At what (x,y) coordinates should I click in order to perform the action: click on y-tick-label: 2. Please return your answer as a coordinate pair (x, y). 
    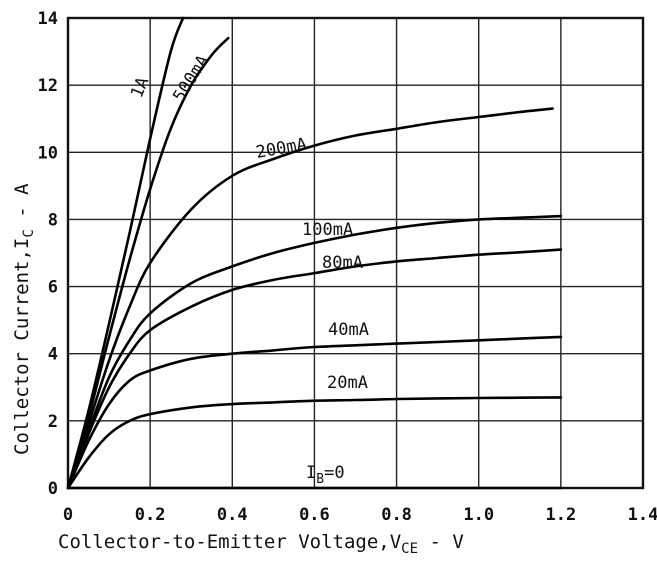
    Looking at the image, I should click on (53, 422).